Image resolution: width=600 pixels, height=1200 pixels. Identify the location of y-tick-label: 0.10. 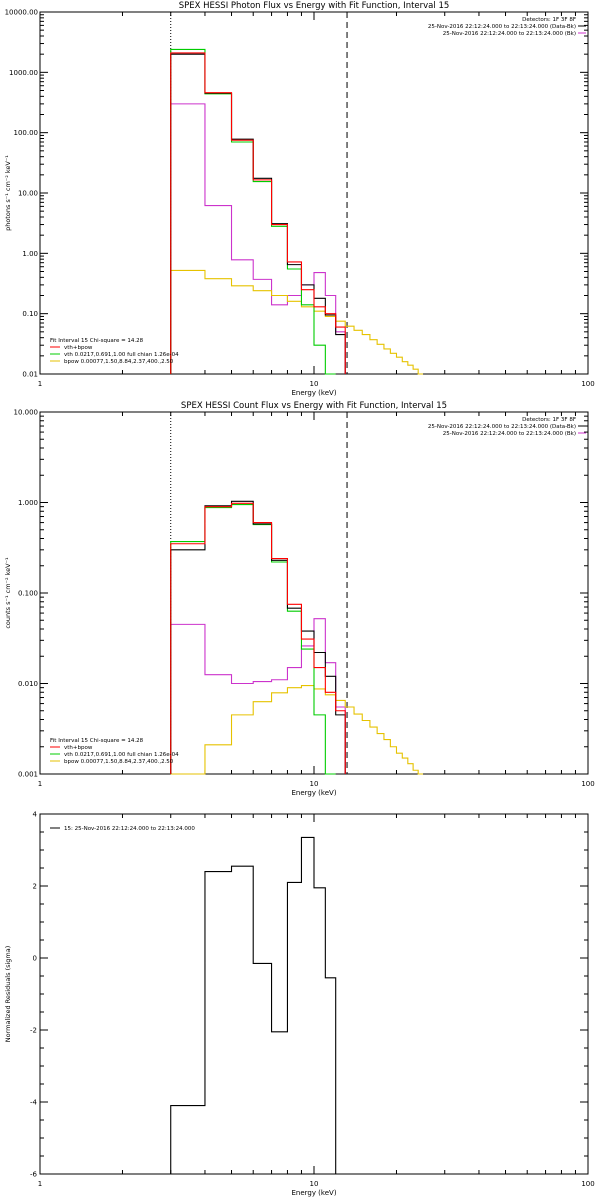
(30, 314).